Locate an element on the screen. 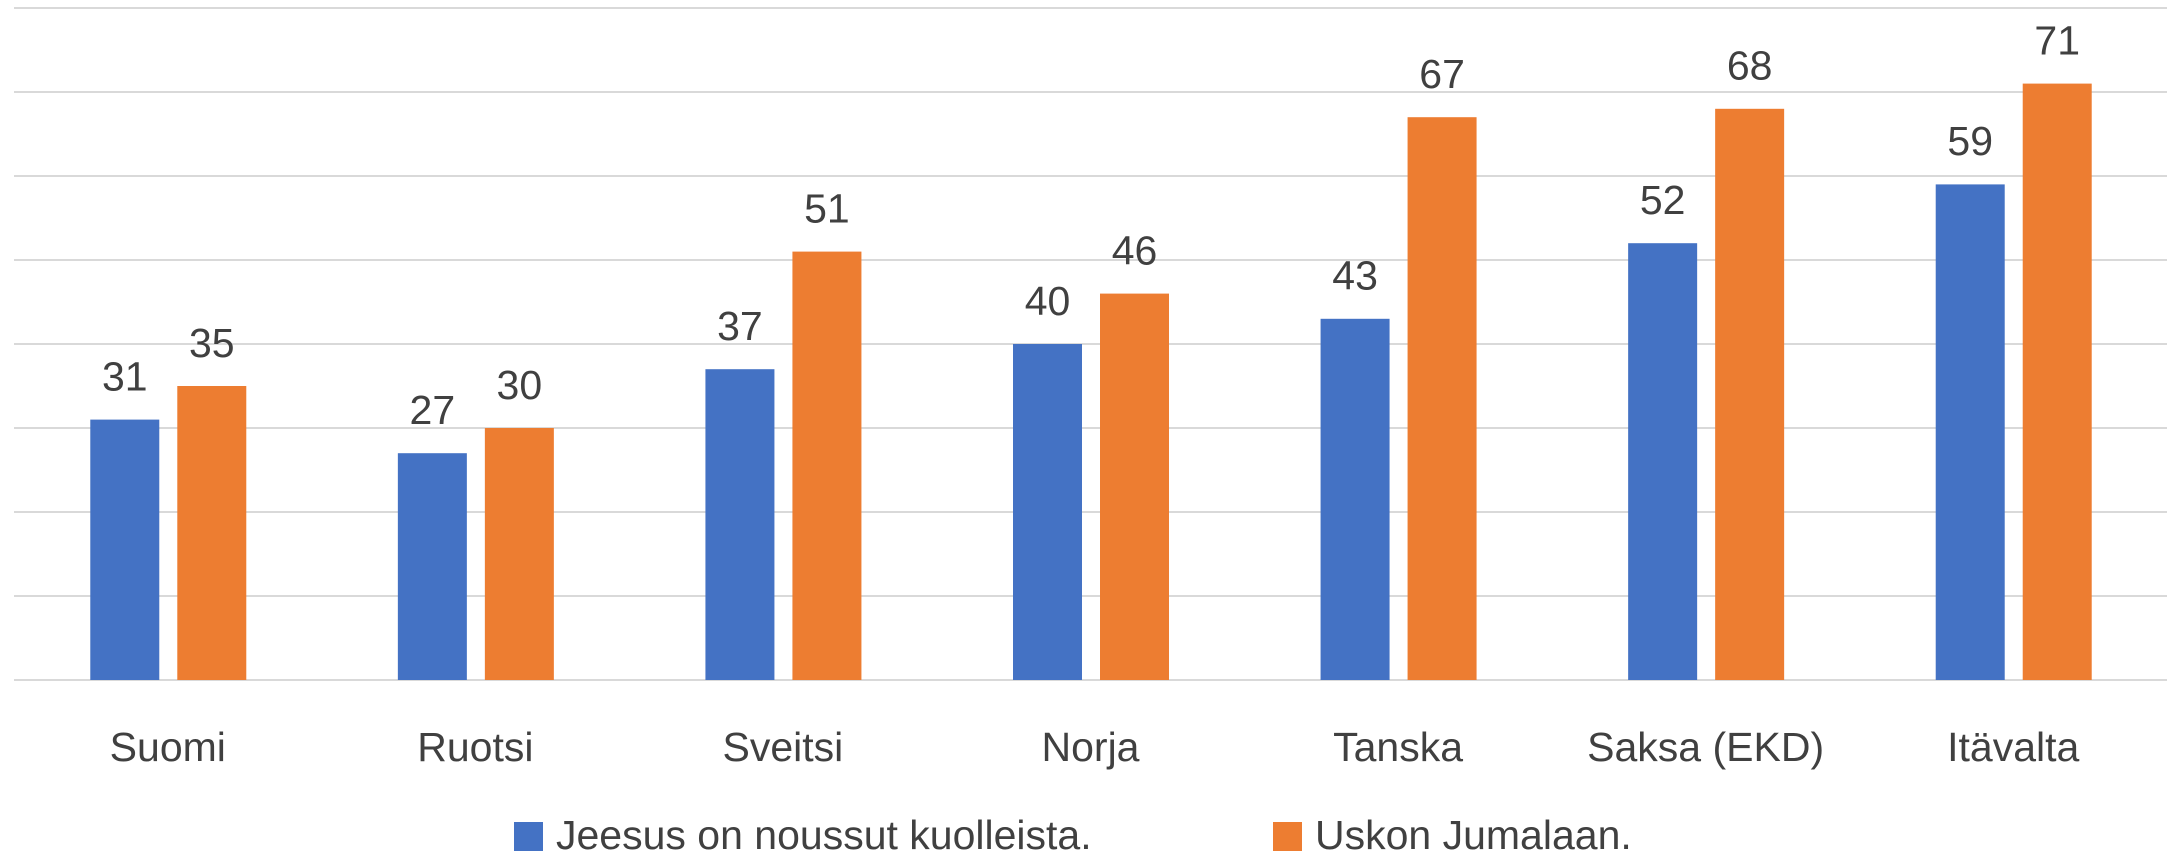 The image size is (2167, 857). x-tick-label: Saksa (EKD) is located at coordinates (1705, 747).